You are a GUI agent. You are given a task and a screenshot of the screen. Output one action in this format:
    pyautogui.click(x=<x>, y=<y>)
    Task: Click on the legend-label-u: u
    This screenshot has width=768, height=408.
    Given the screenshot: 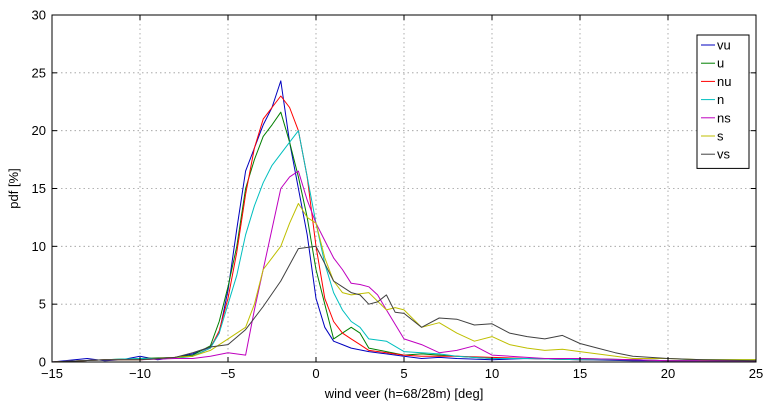 What is the action you would take?
    pyautogui.click(x=720, y=63)
    